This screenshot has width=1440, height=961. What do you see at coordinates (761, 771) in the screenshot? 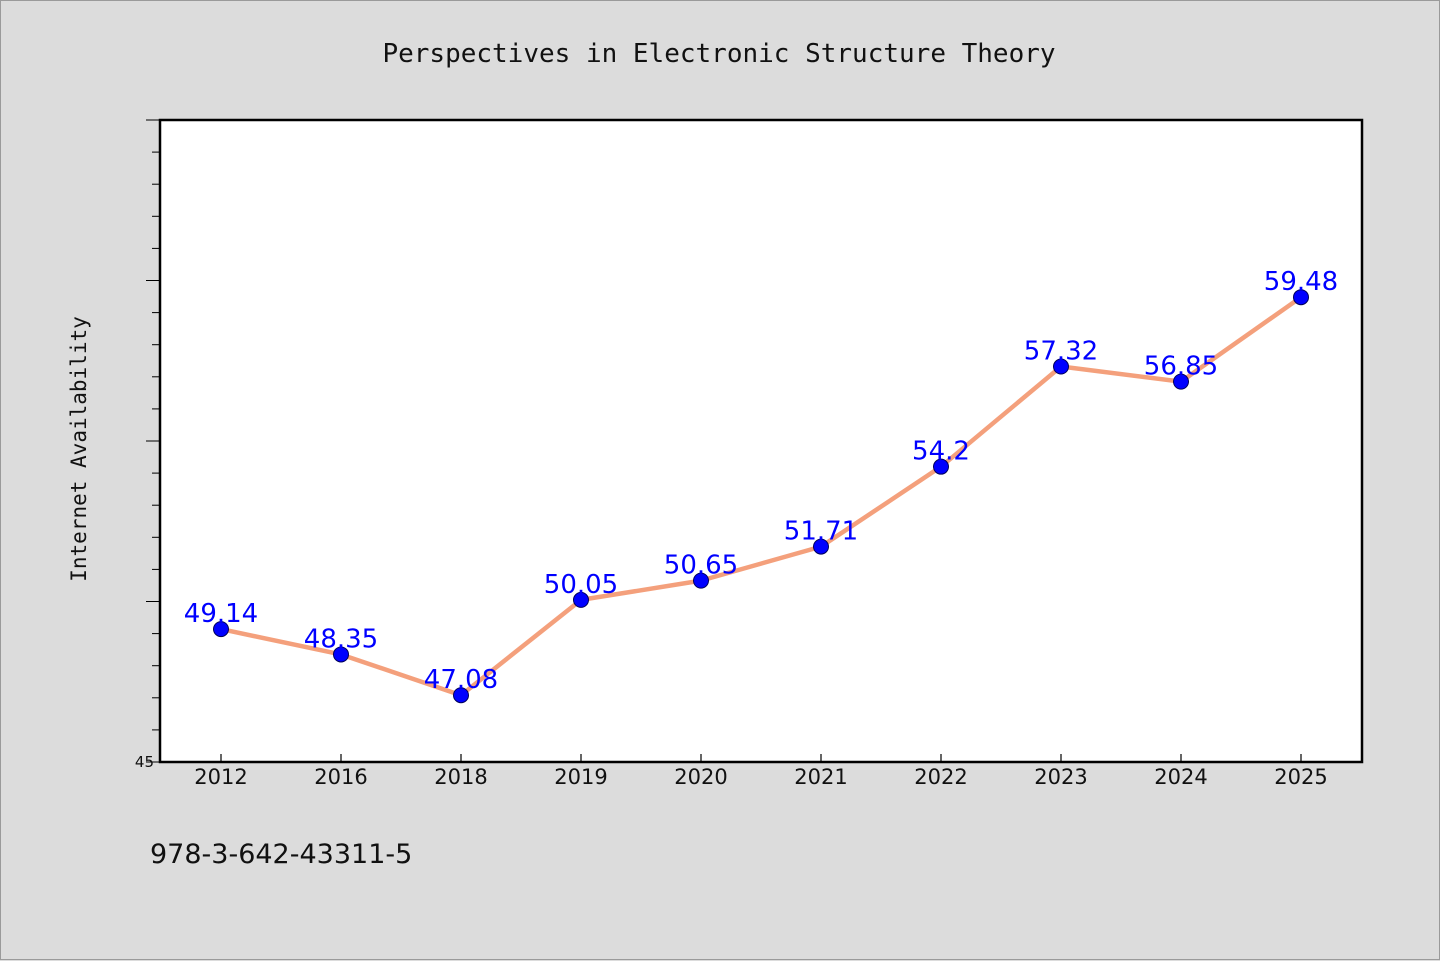
I see `x-axis-ticks: 2012 2016 2018 2019 2020 2021 2022 2023 2024 2025` at bounding box center [761, 771].